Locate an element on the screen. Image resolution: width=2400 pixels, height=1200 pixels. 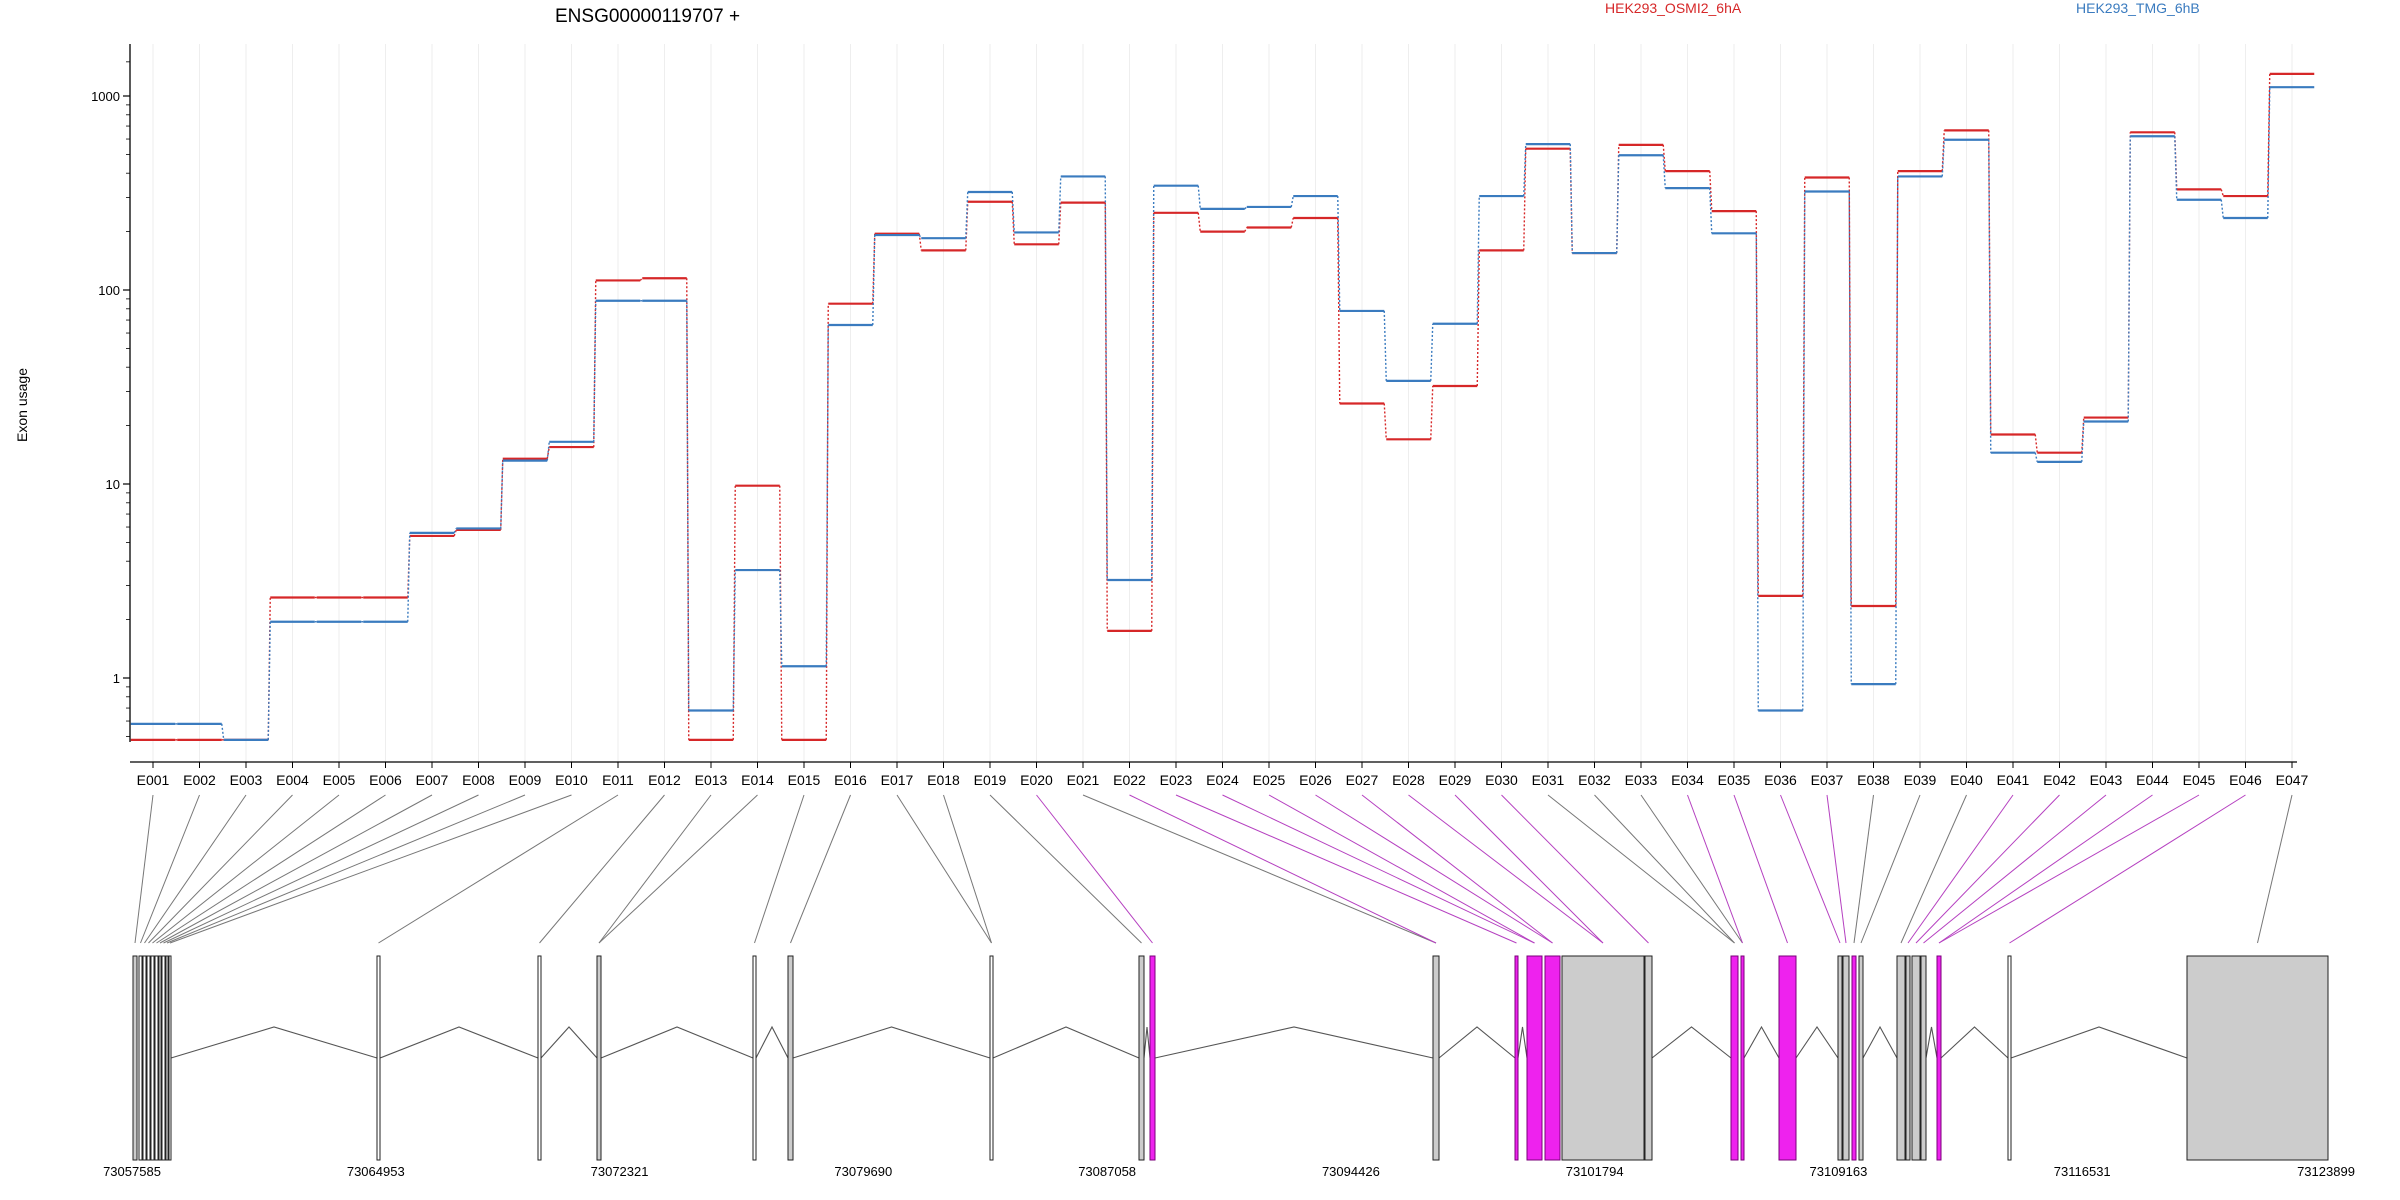
x-tick-label: E032 is located at coordinates (1594, 780).